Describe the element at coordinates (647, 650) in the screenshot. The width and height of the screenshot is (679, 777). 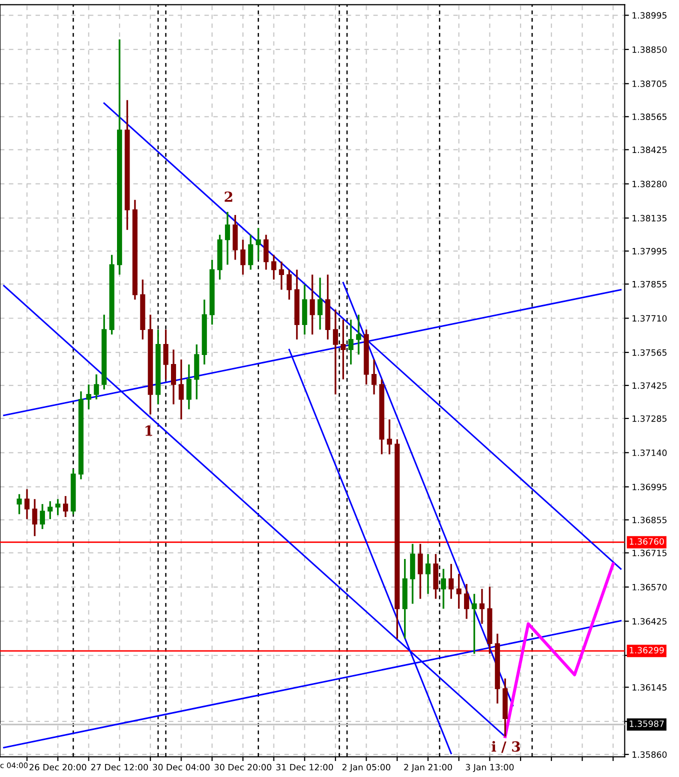
I see `ref-line-label: 1.36299` at that location.